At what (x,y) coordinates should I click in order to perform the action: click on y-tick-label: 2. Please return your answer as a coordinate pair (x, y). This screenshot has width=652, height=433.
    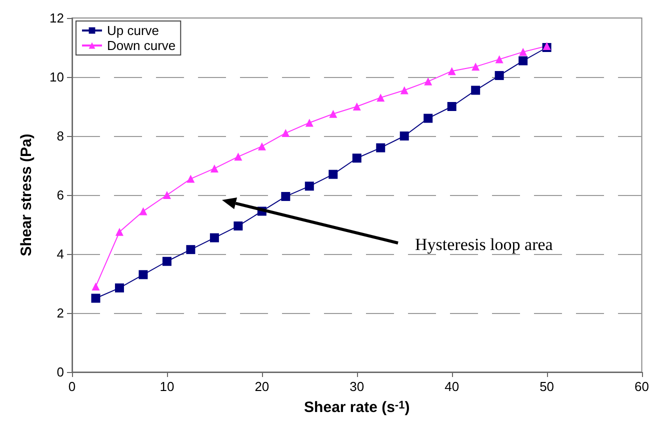
    Looking at the image, I should click on (60, 313).